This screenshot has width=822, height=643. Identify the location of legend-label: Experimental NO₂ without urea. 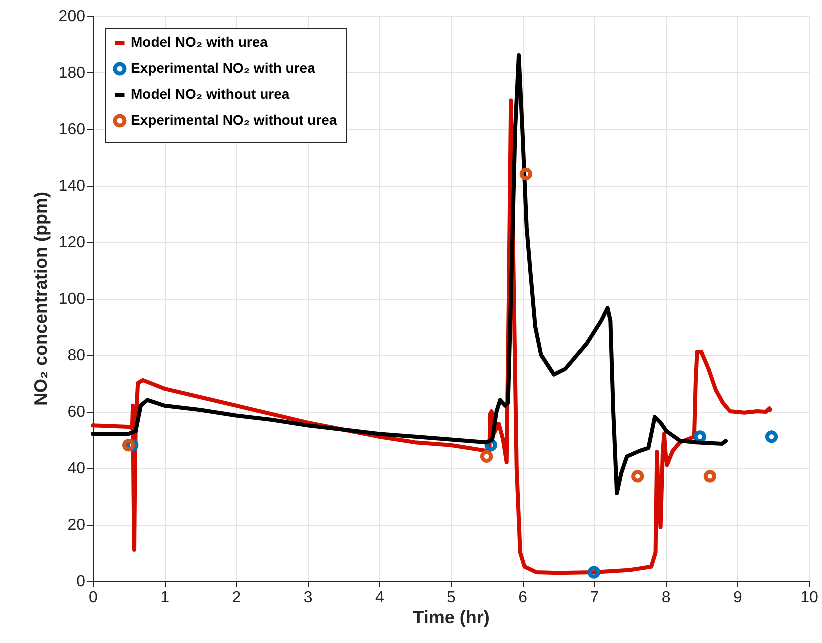
(234, 120).